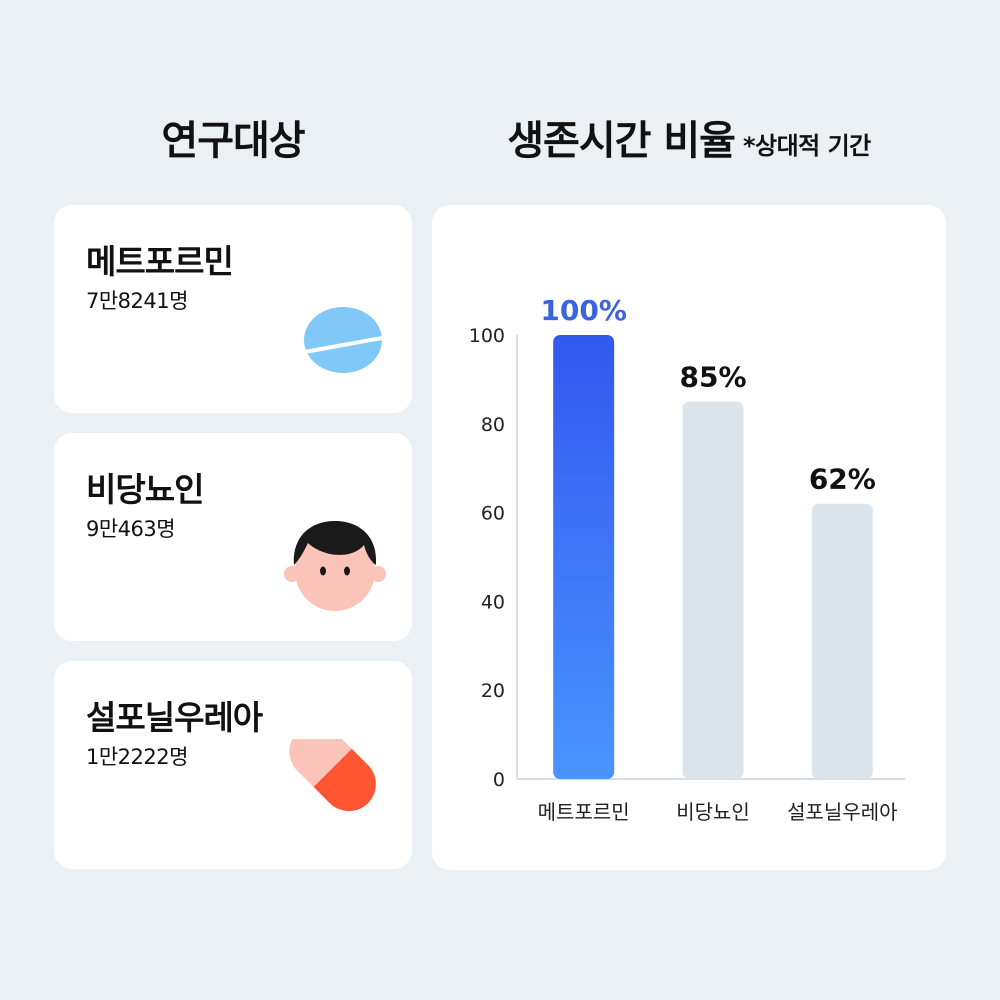 The height and width of the screenshot is (1000, 1000). What do you see at coordinates (493, 691) in the screenshot?
I see `y-tick-label: 20` at bounding box center [493, 691].